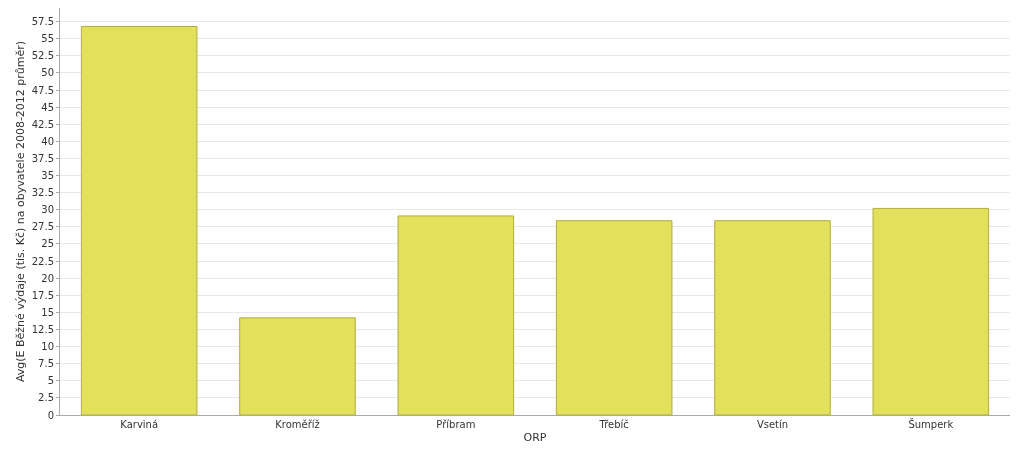 Image resolution: width=1024 pixels, height=457 pixels. I want to click on x-tick-label: Šumperk, so click(931, 424).